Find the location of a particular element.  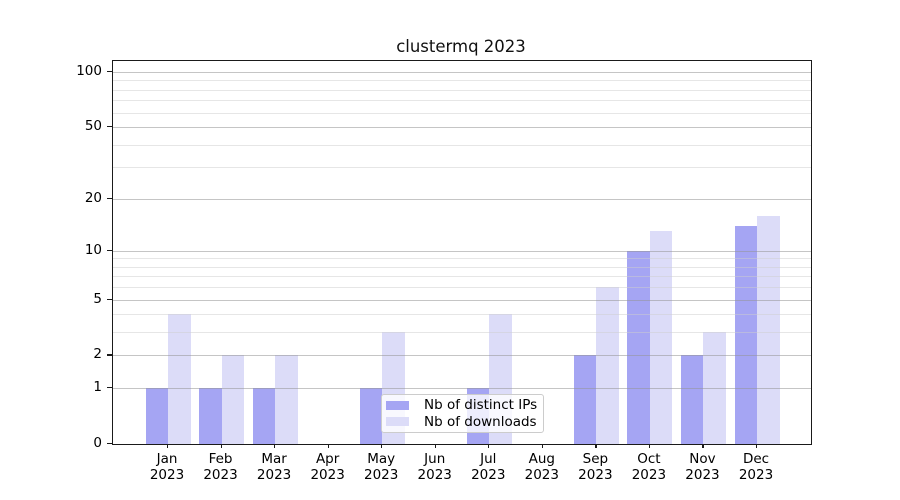

xtick-mark-nov is located at coordinates (703, 446).